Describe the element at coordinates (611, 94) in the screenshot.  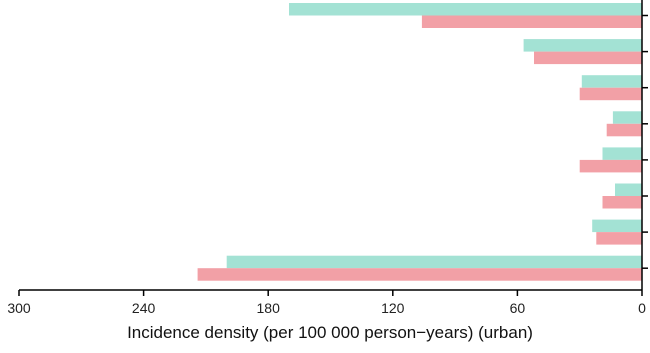
I see `bar-series2-item3` at that location.